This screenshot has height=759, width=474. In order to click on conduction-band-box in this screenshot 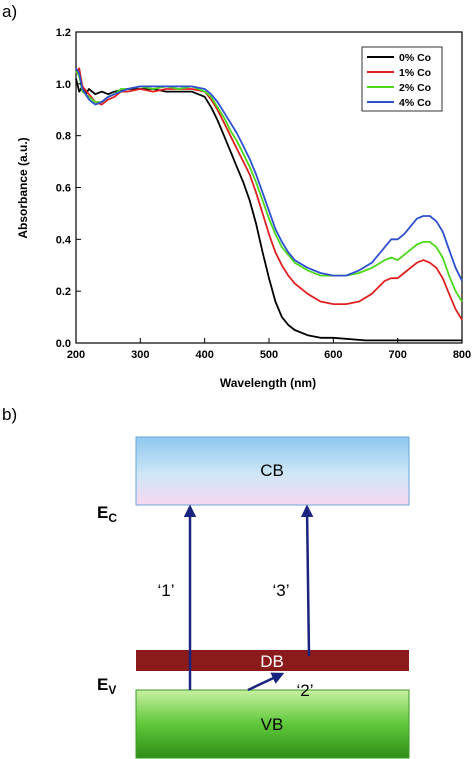, I will do `click(272, 471)`.